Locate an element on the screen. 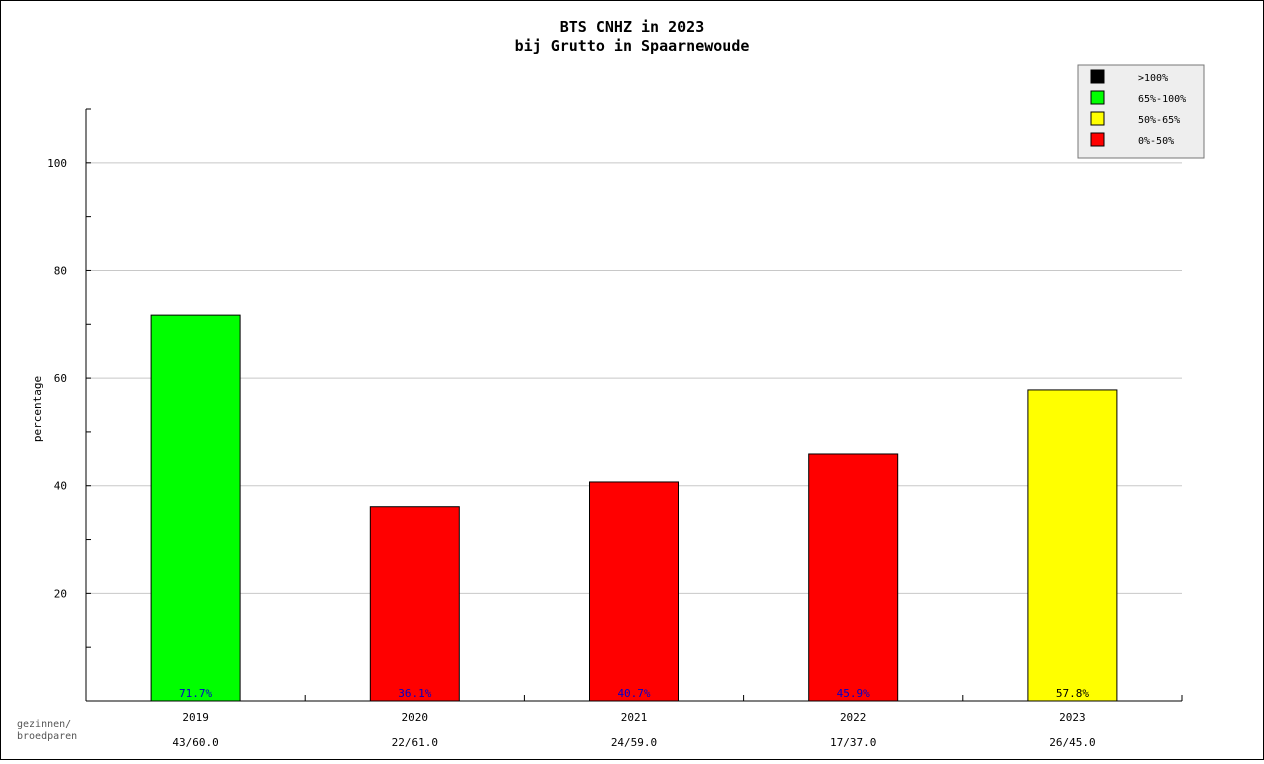 Image resolution: width=1264 pixels, height=764 pixels. y-tick-label-80: 80 is located at coordinates (60, 270).